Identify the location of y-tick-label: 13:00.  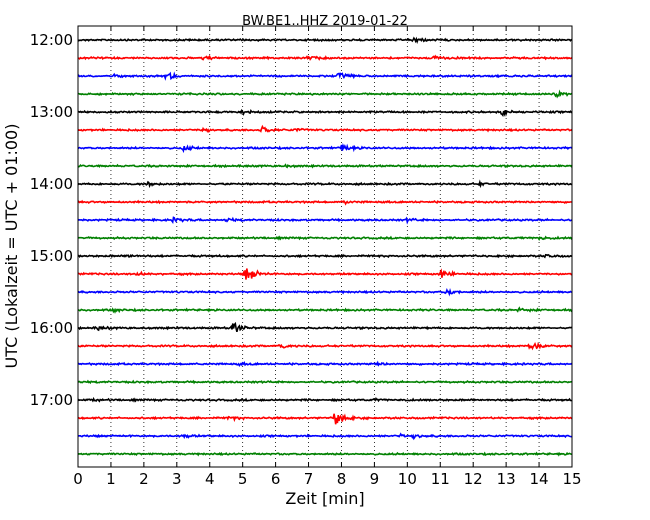
(51, 112).